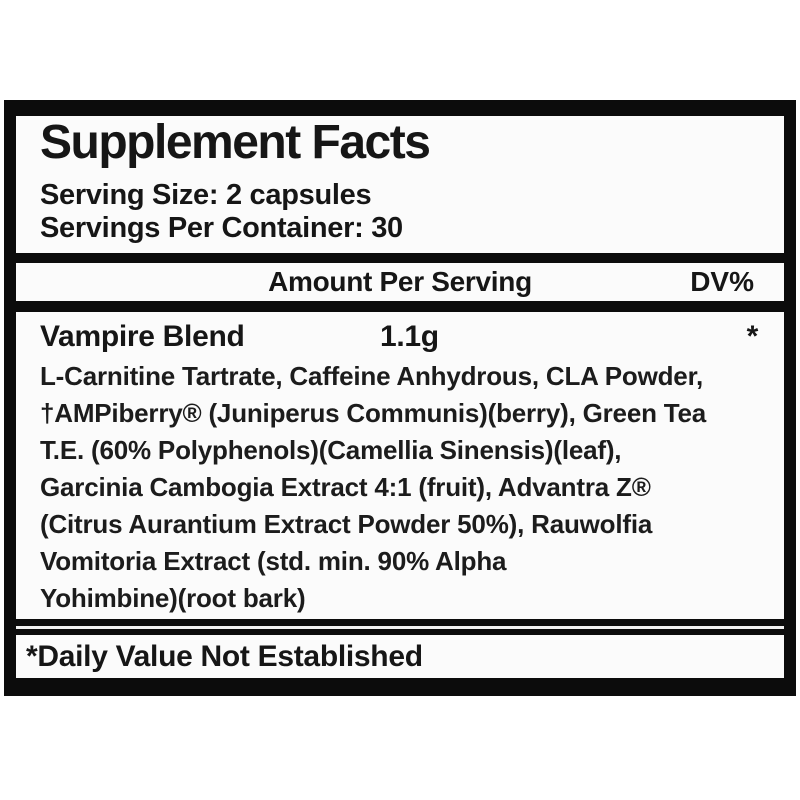 This screenshot has width=800, height=800. I want to click on blend-amount: 1.1g, so click(409, 336).